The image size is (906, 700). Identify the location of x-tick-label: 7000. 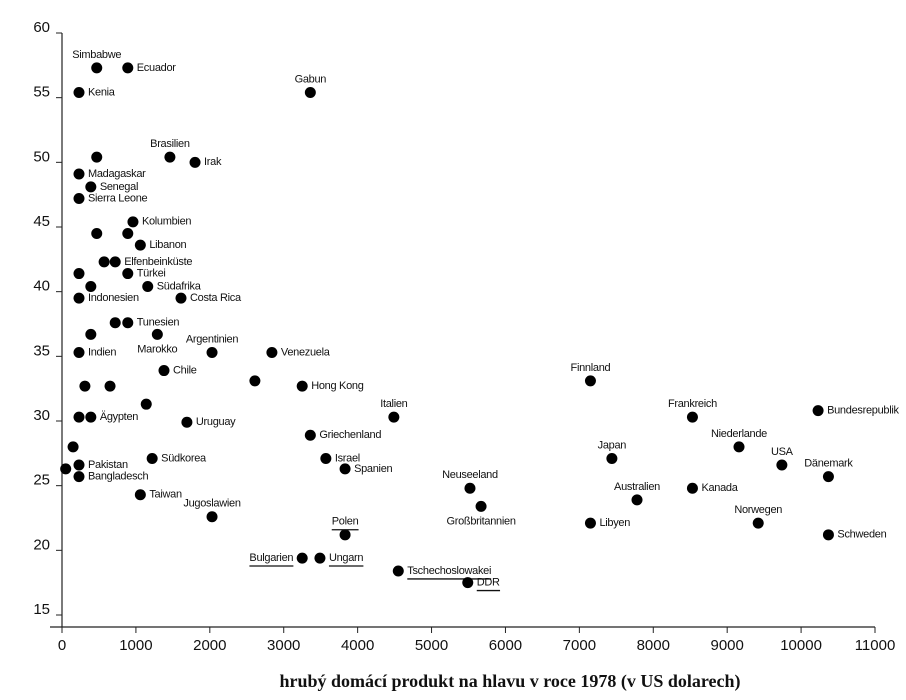
(579, 645).